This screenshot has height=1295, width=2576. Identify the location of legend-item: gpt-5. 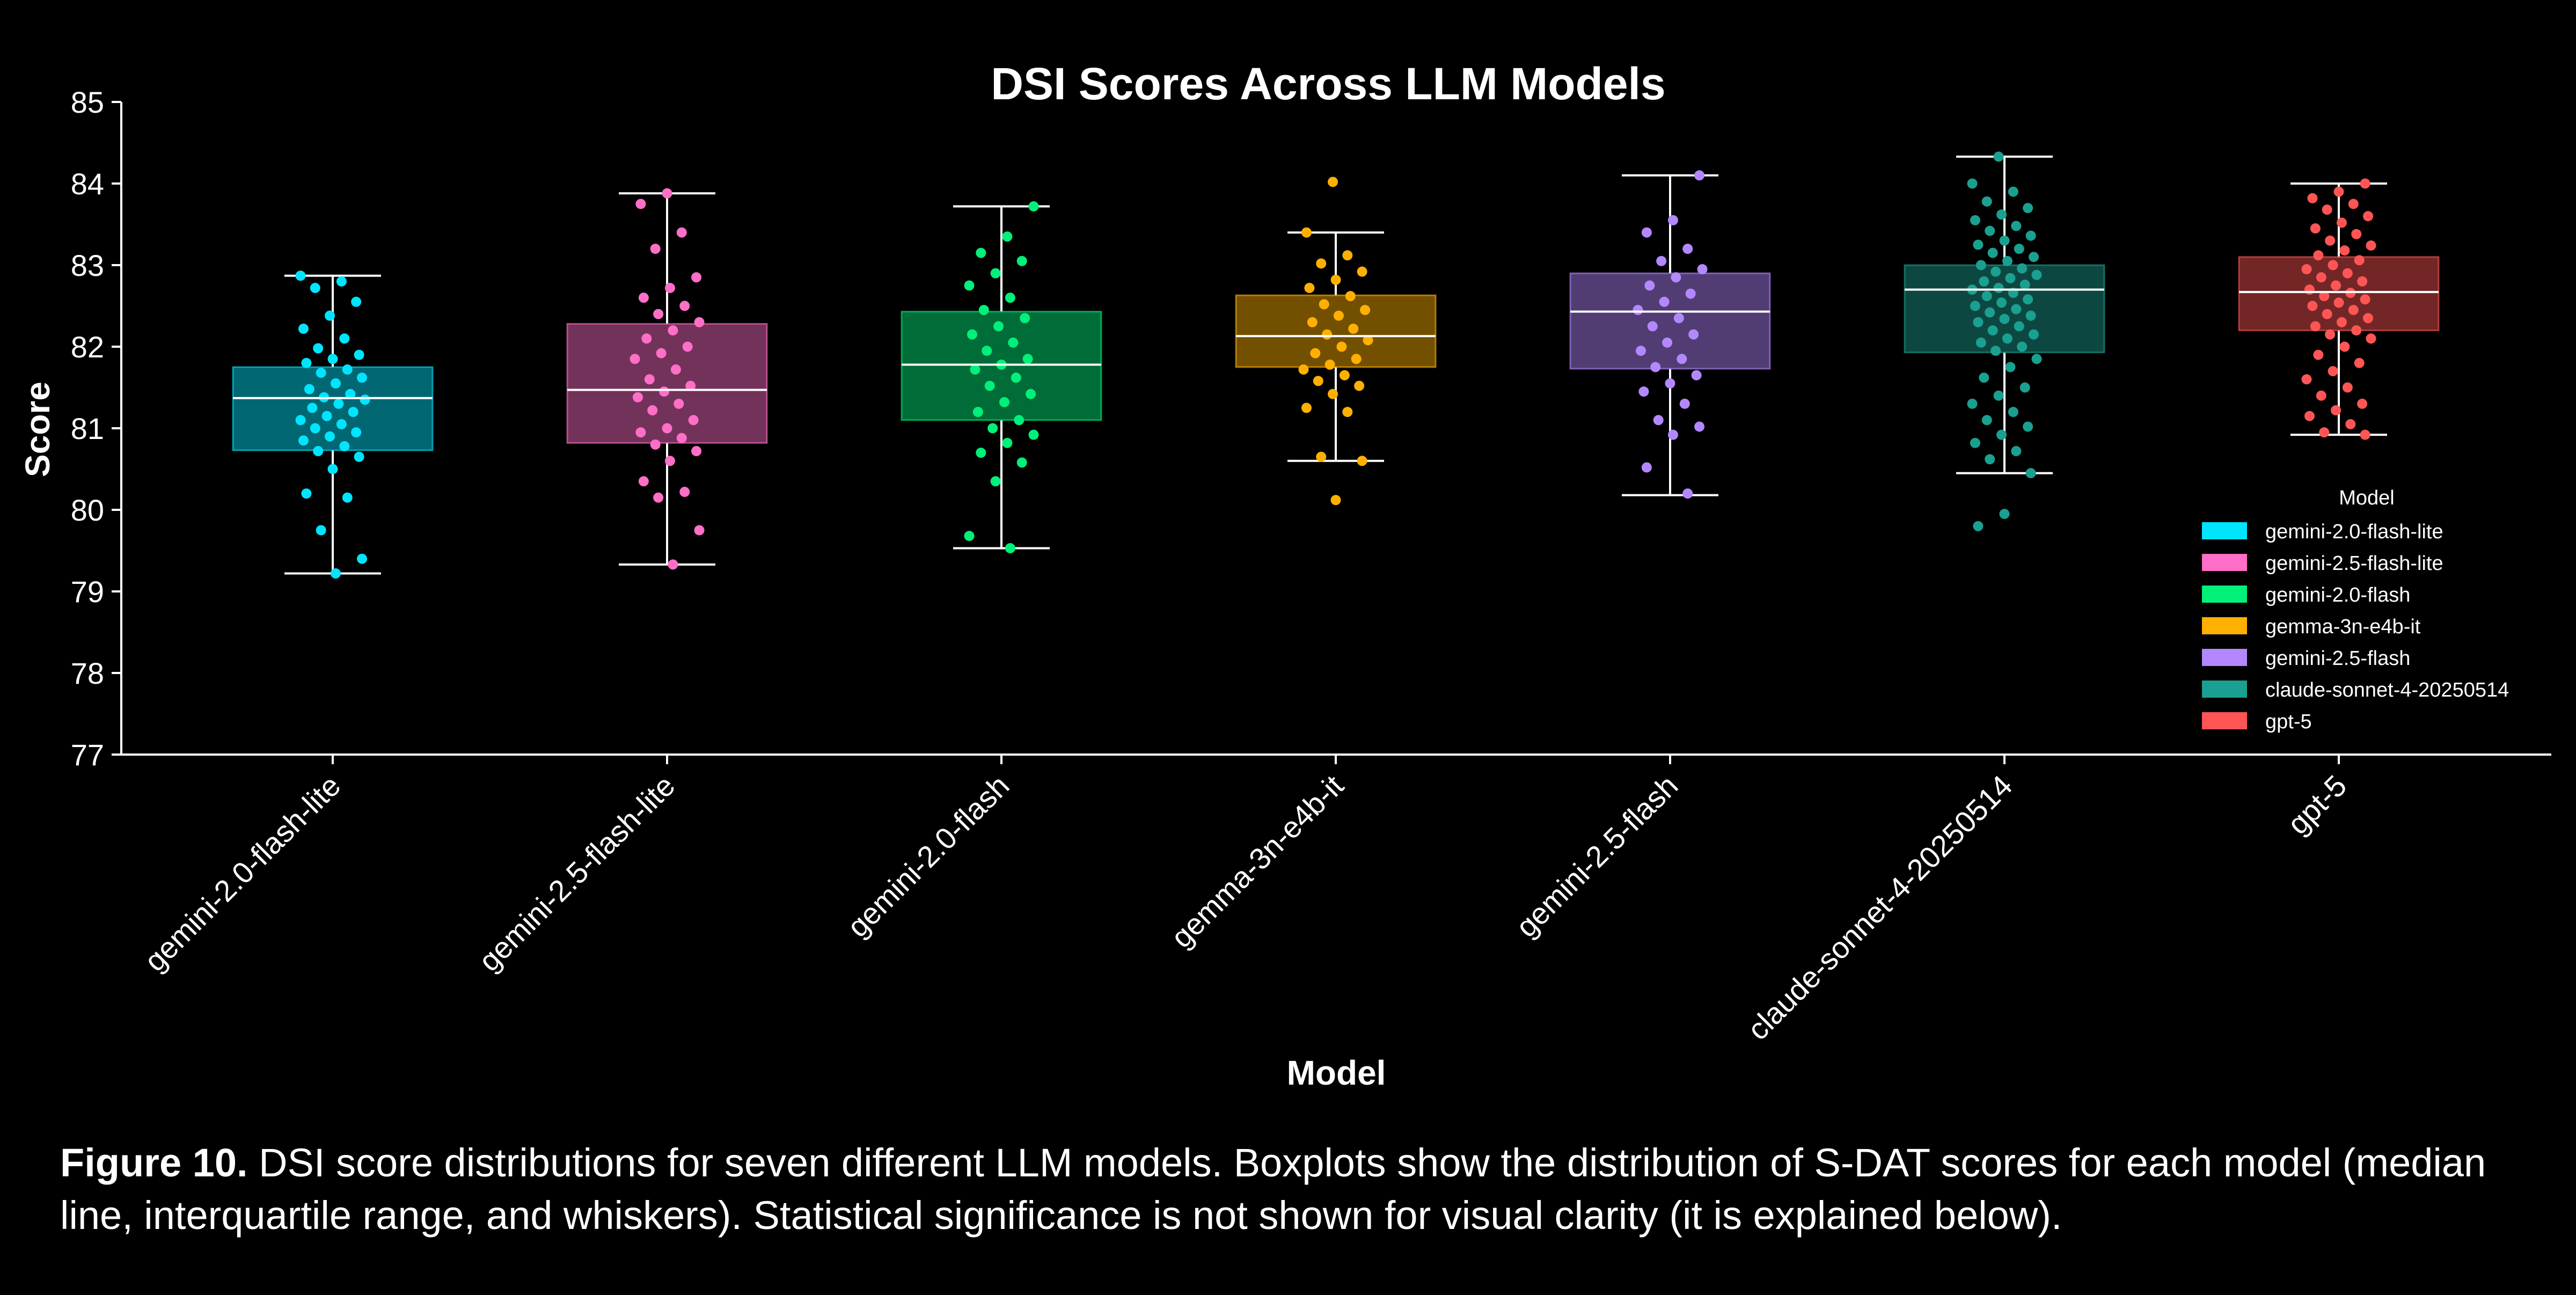
(2257, 722).